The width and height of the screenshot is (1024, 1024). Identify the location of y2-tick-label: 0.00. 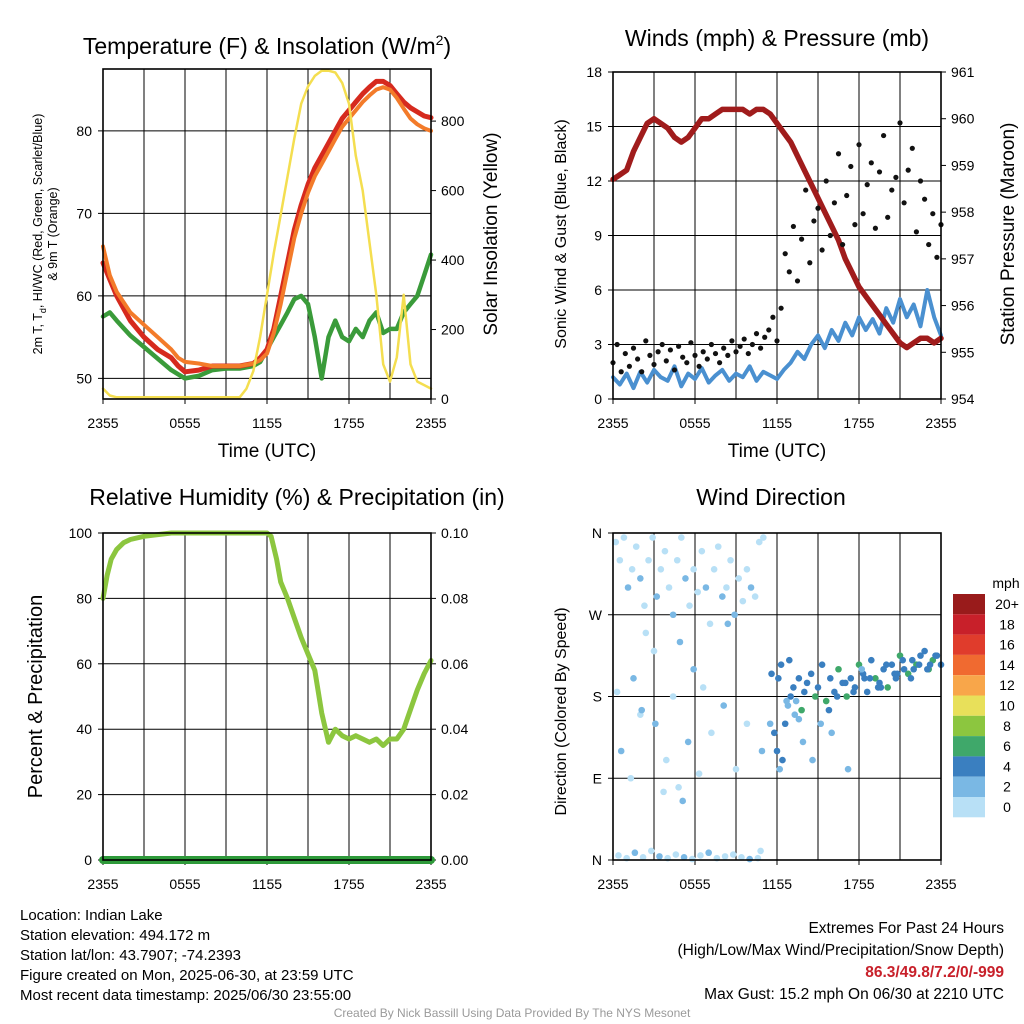
(454, 860).